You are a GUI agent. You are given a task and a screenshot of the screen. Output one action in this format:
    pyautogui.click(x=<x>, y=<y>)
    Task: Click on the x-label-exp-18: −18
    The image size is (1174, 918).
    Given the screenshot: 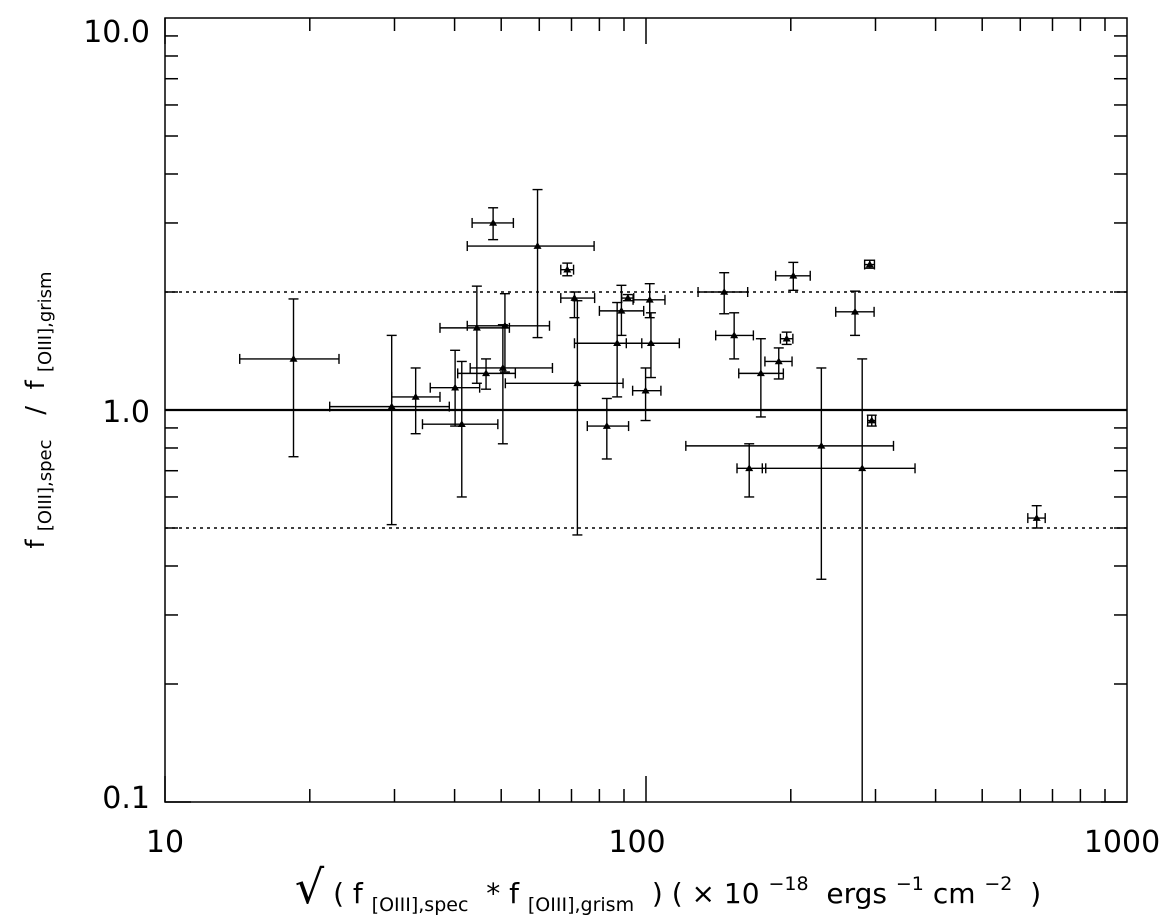 What is the action you would take?
    pyautogui.click(x=788, y=884)
    